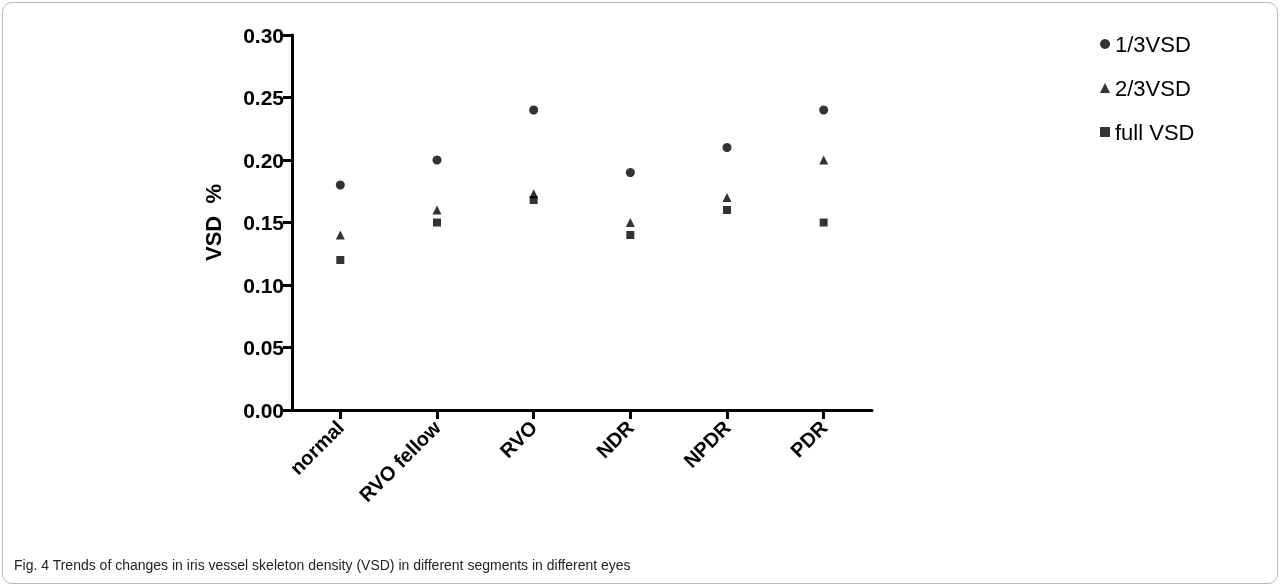 The width and height of the screenshot is (1282, 588). What do you see at coordinates (264, 222) in the screenshot?
I see `y-tick-label: 0.15` at bounding box center [264, 222].